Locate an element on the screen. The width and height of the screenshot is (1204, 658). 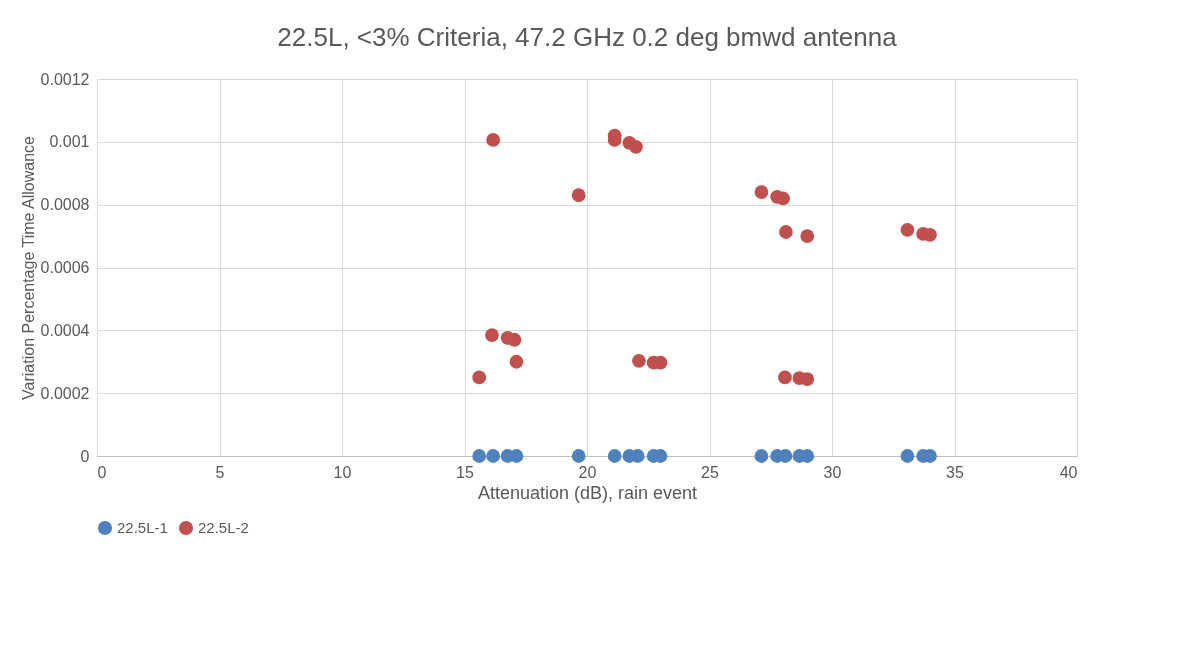
legend-label: 22.5L-2 is located at coordinates (223, 527).